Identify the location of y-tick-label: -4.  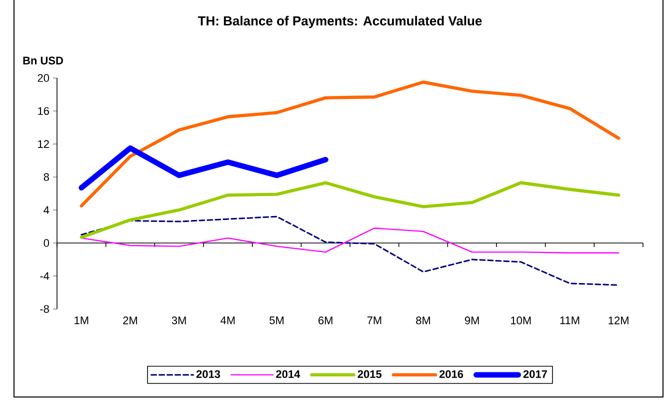
(45, 276).